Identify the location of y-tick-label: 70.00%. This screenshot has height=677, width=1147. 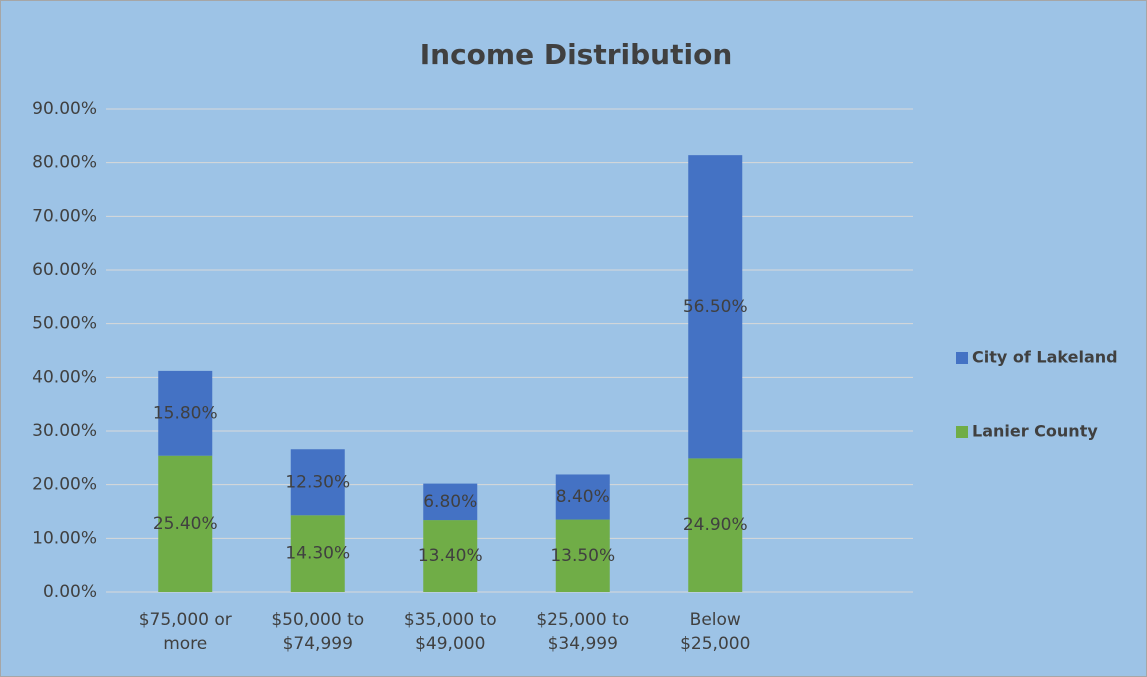
(64, 216).